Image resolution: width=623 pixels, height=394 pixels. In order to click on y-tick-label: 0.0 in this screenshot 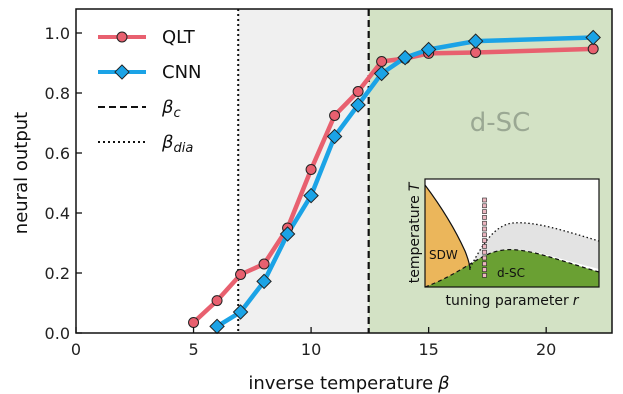, I will do `click(57, 333)`.